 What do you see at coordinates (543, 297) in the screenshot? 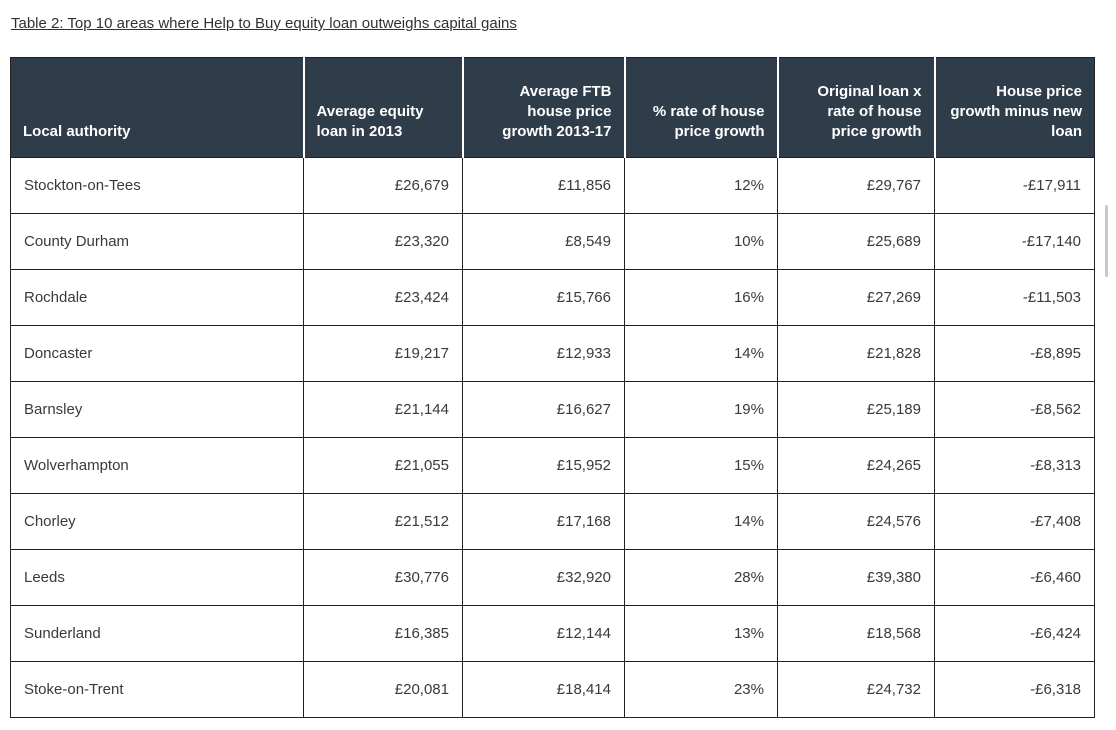
I see `cell-price-growth: £15,766` at bounding box center [543, 297].